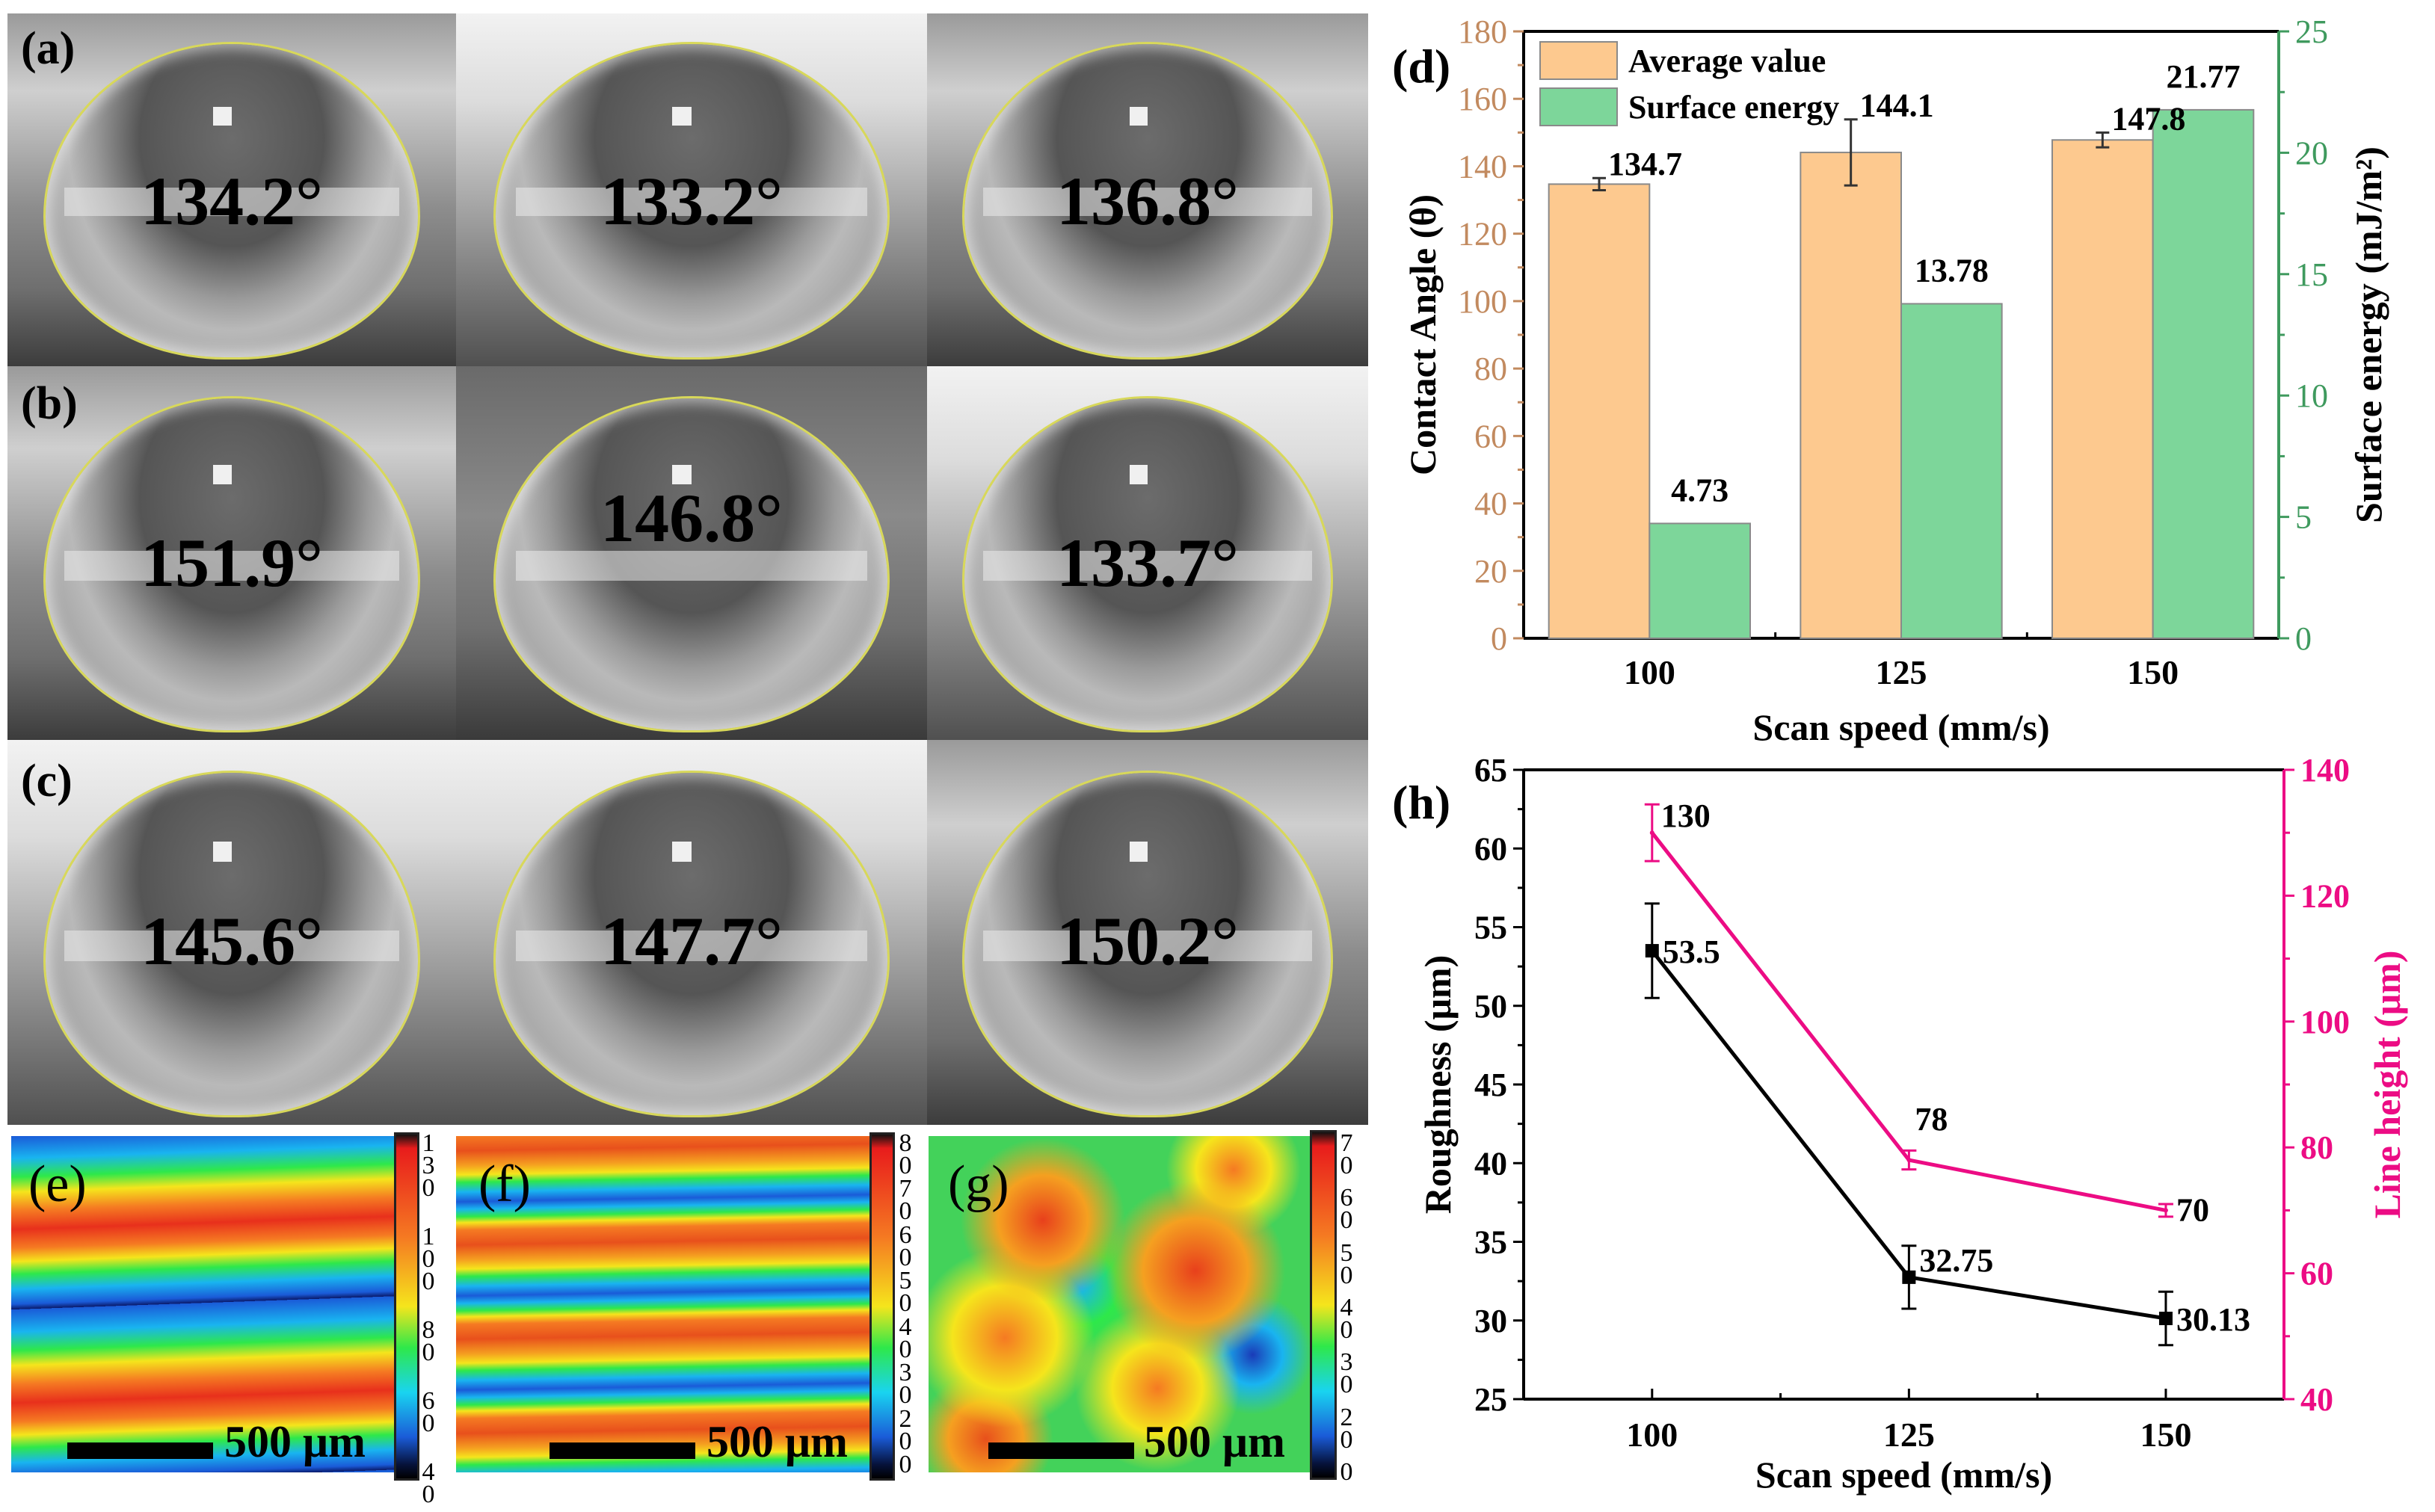 Image resolution: width=2435 pixels, height=1512 pixels. I want to click on colorbar-tick: 70, so click(1346, 1154).